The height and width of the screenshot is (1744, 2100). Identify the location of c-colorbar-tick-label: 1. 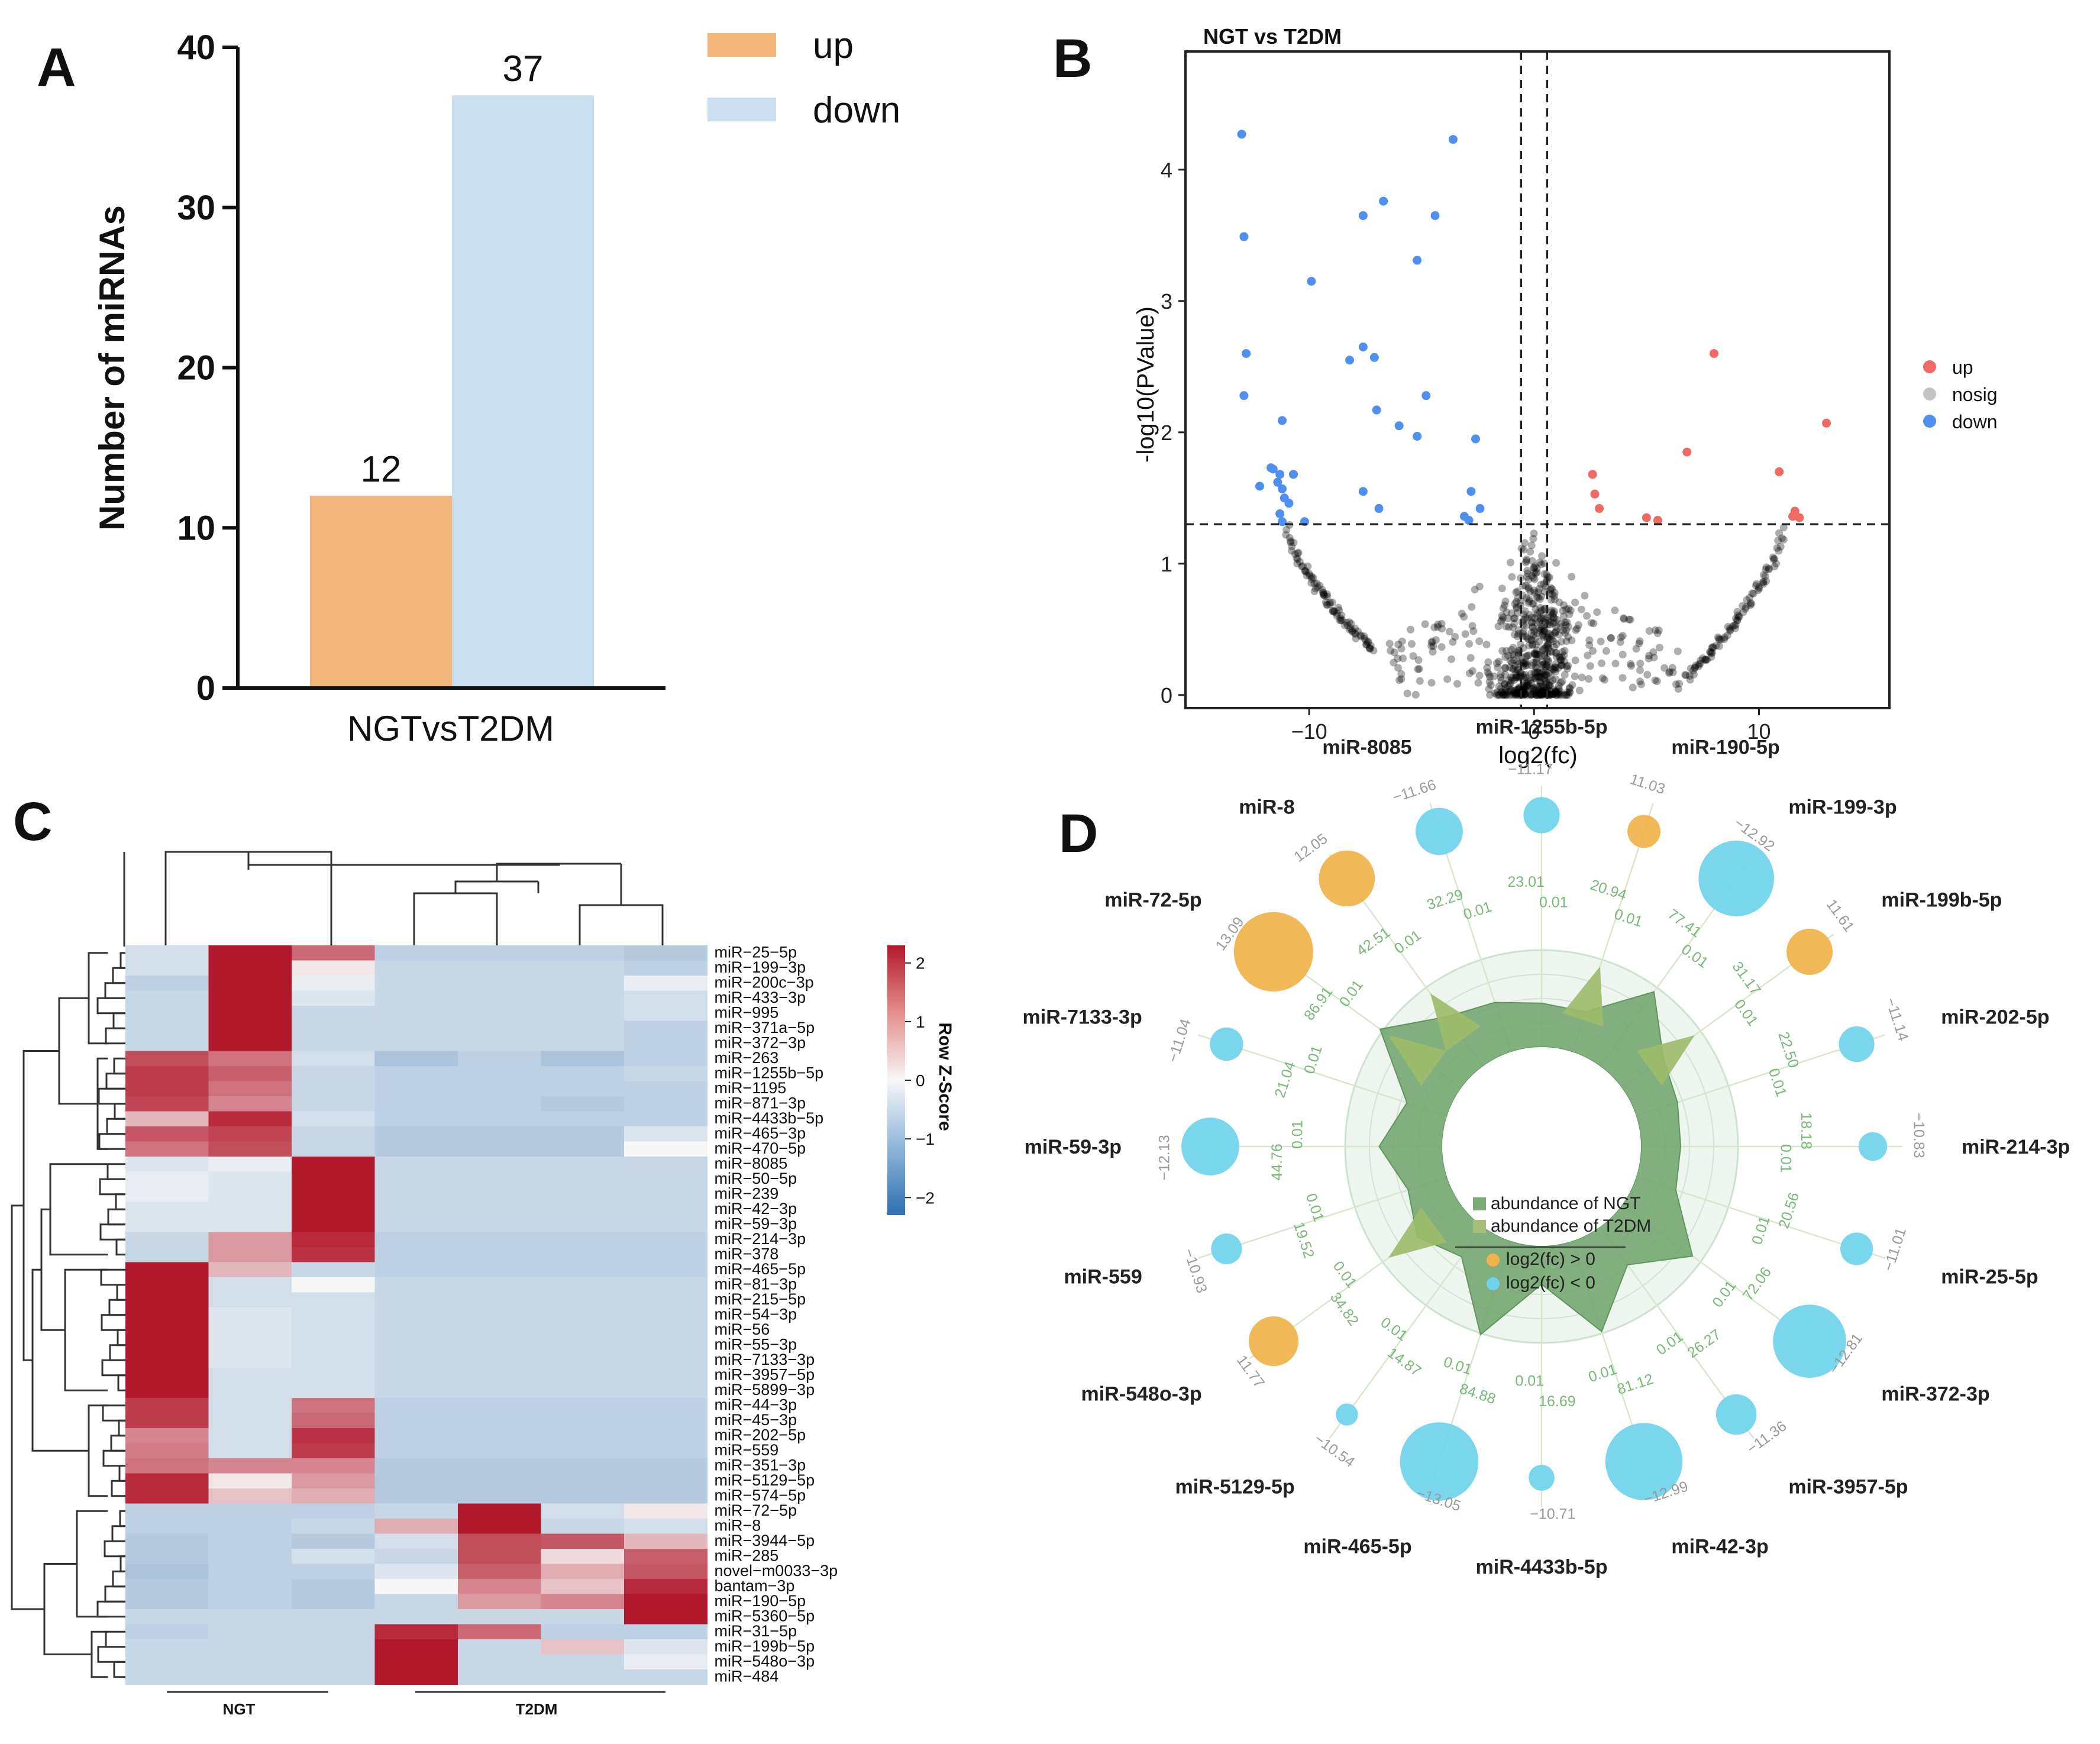
(920, 1022).